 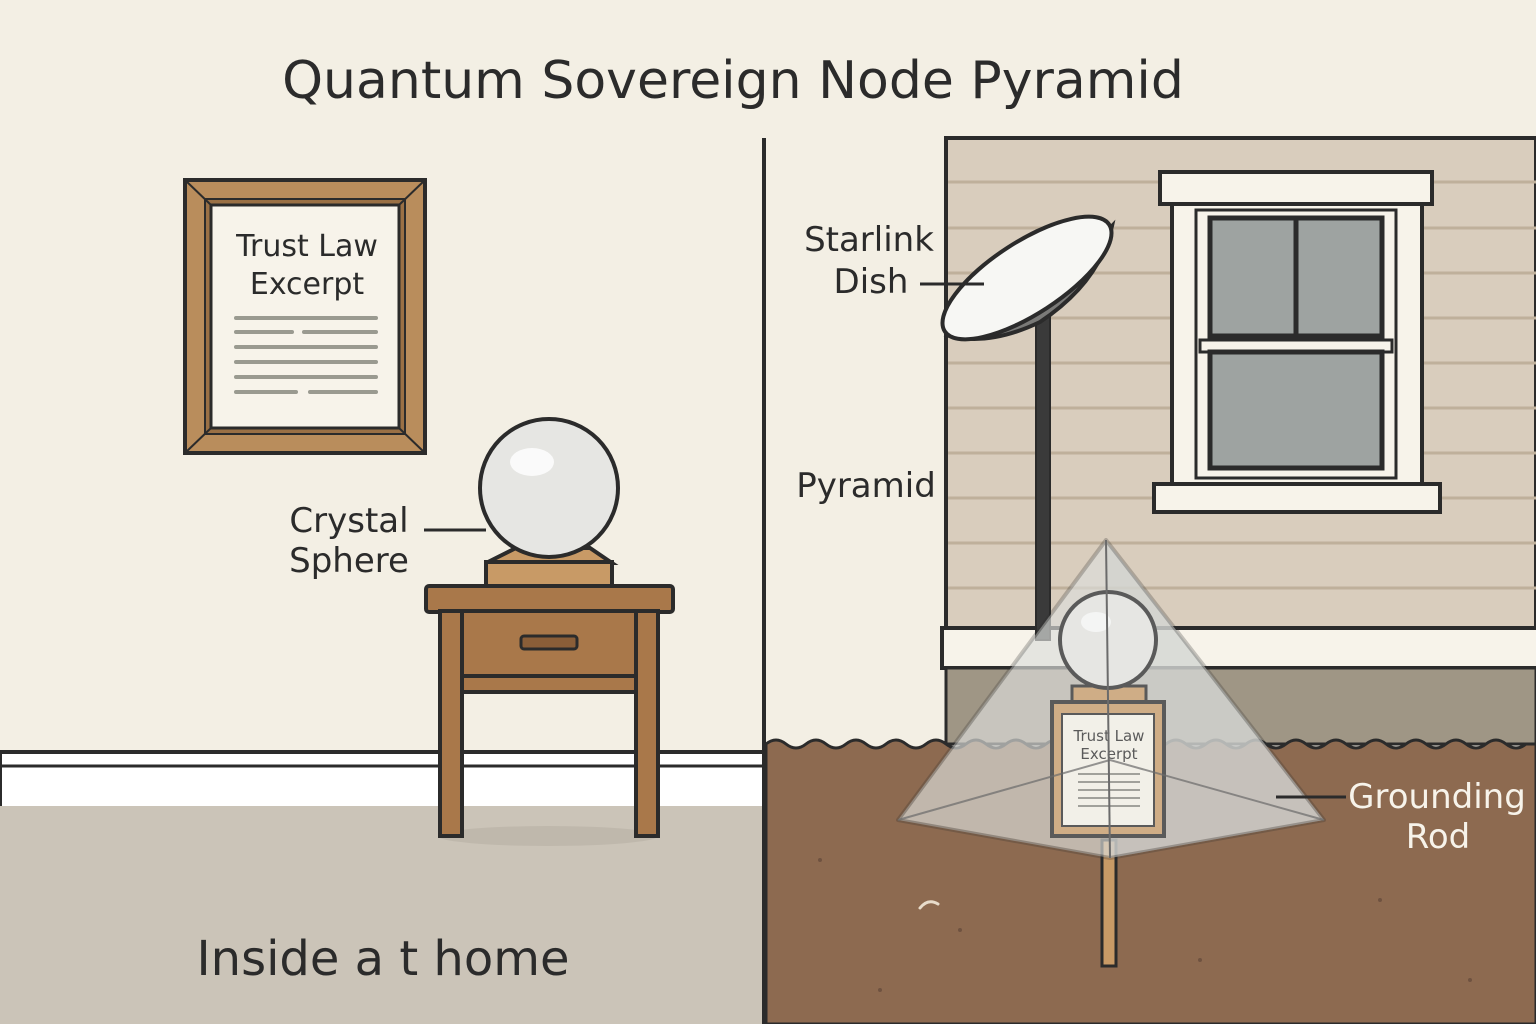 I want to click on frame-title-line2: Excerpt, so click(x=307, y=284).